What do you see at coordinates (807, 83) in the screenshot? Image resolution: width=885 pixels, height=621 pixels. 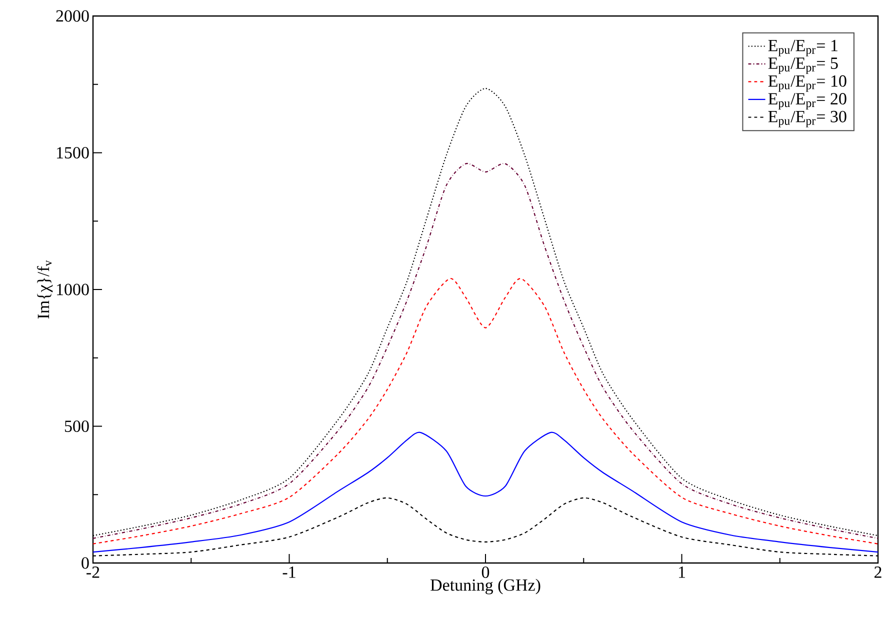 I see `legend-label: E$_{pu}$/E$_{pr}$= 10` at bounding box center [807, 83].